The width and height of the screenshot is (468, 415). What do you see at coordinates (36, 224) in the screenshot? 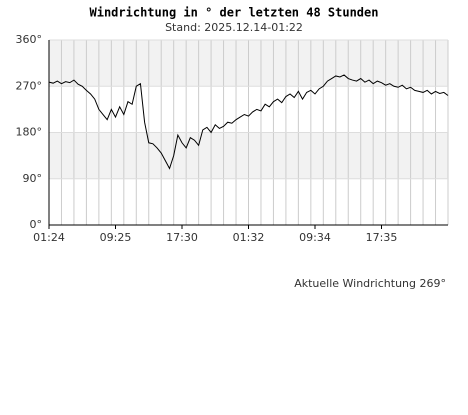
I see `y-tick-label: 0°` at bounding box center [36, 224].